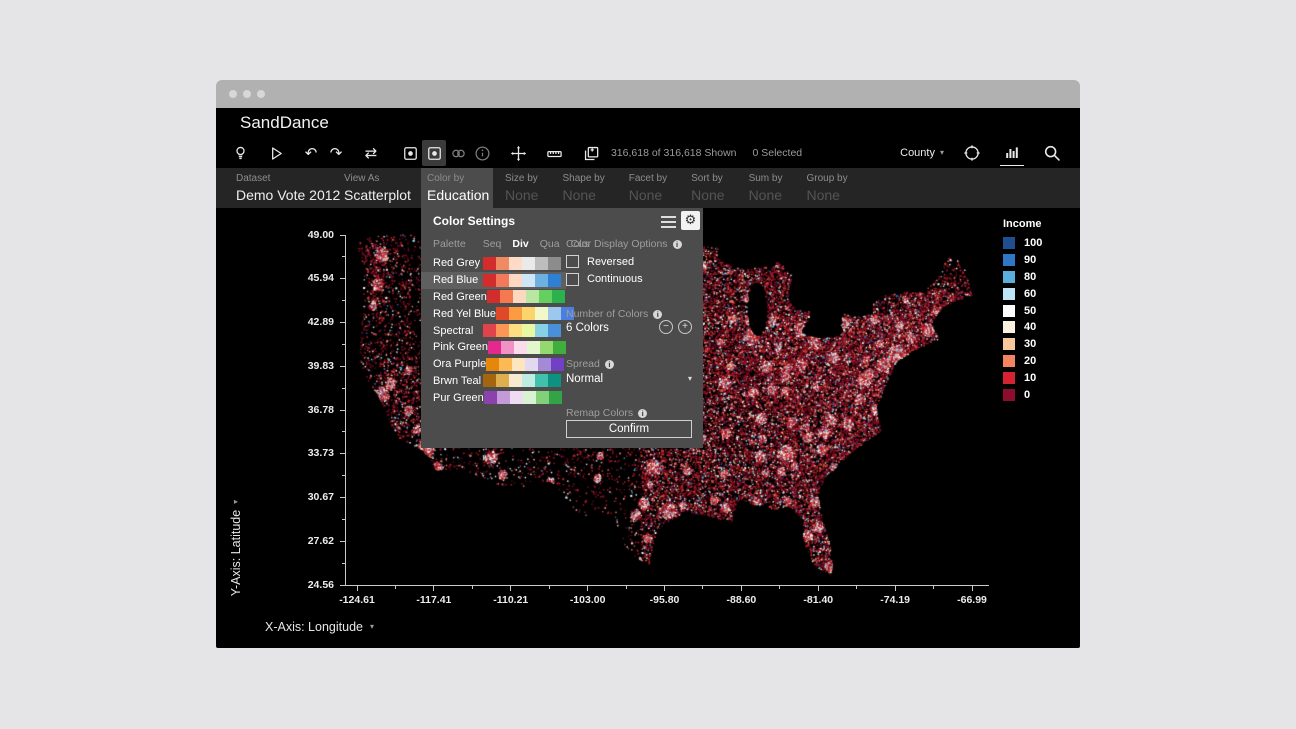  What do you see at coordinates (1022, 293) in the screenshot?
I see `legend-item: 60` at bounding box center [1022, 293].